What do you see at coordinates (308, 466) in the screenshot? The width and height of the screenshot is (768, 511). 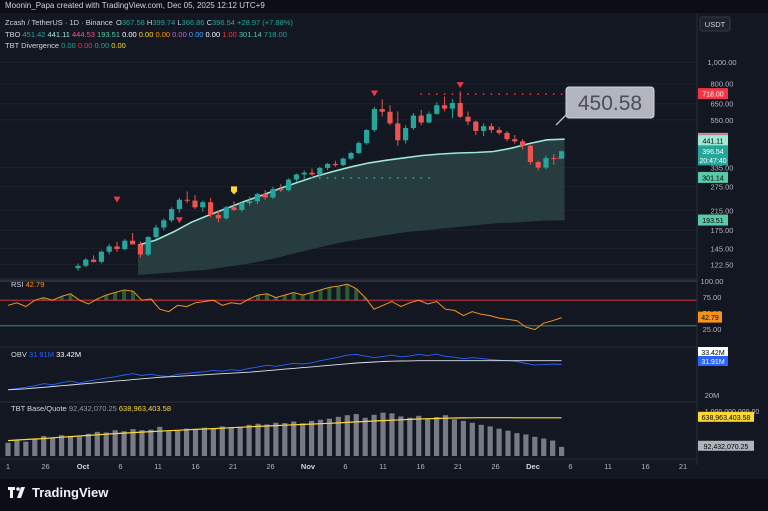 I see `time-tick-label: Nov` at bounding box center [308, 466].